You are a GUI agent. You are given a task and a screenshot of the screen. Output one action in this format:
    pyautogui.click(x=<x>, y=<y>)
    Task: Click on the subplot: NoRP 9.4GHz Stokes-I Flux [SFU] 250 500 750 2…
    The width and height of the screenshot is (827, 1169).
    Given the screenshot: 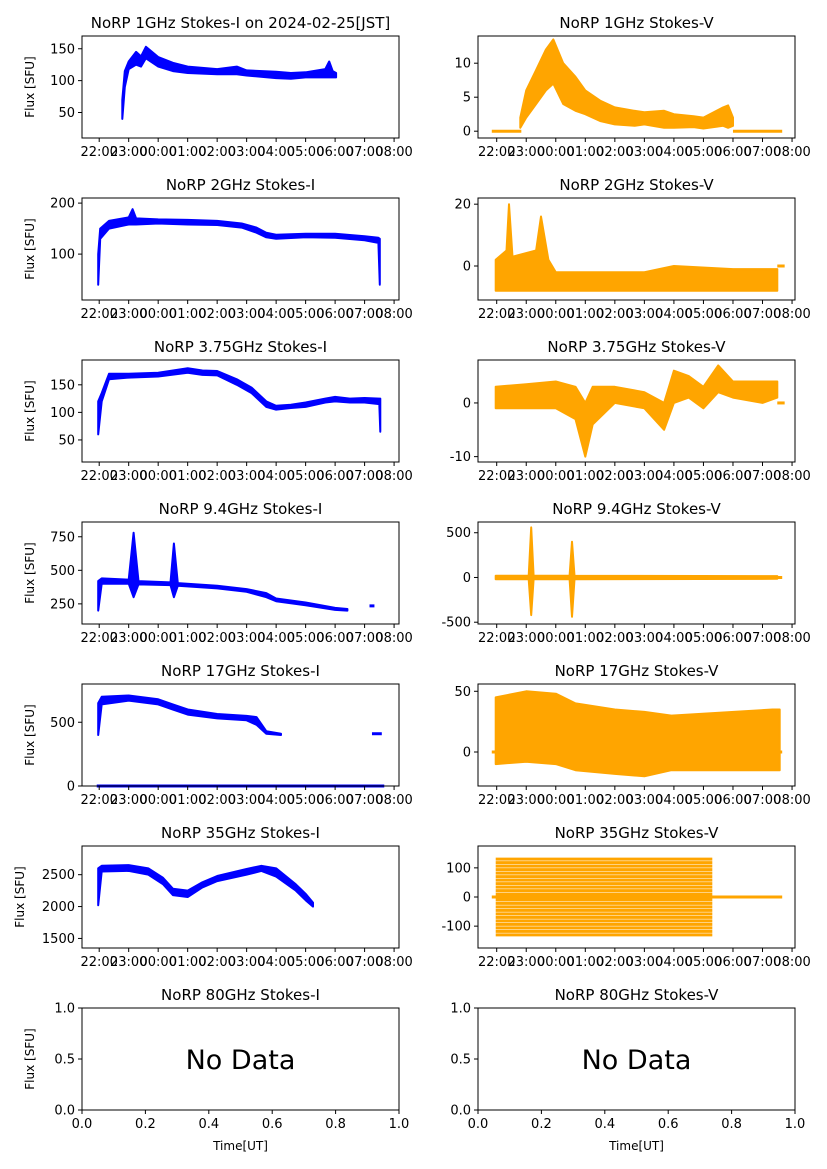 What is the action you would take?
    pyautogui.click(x=218, y=573)
    